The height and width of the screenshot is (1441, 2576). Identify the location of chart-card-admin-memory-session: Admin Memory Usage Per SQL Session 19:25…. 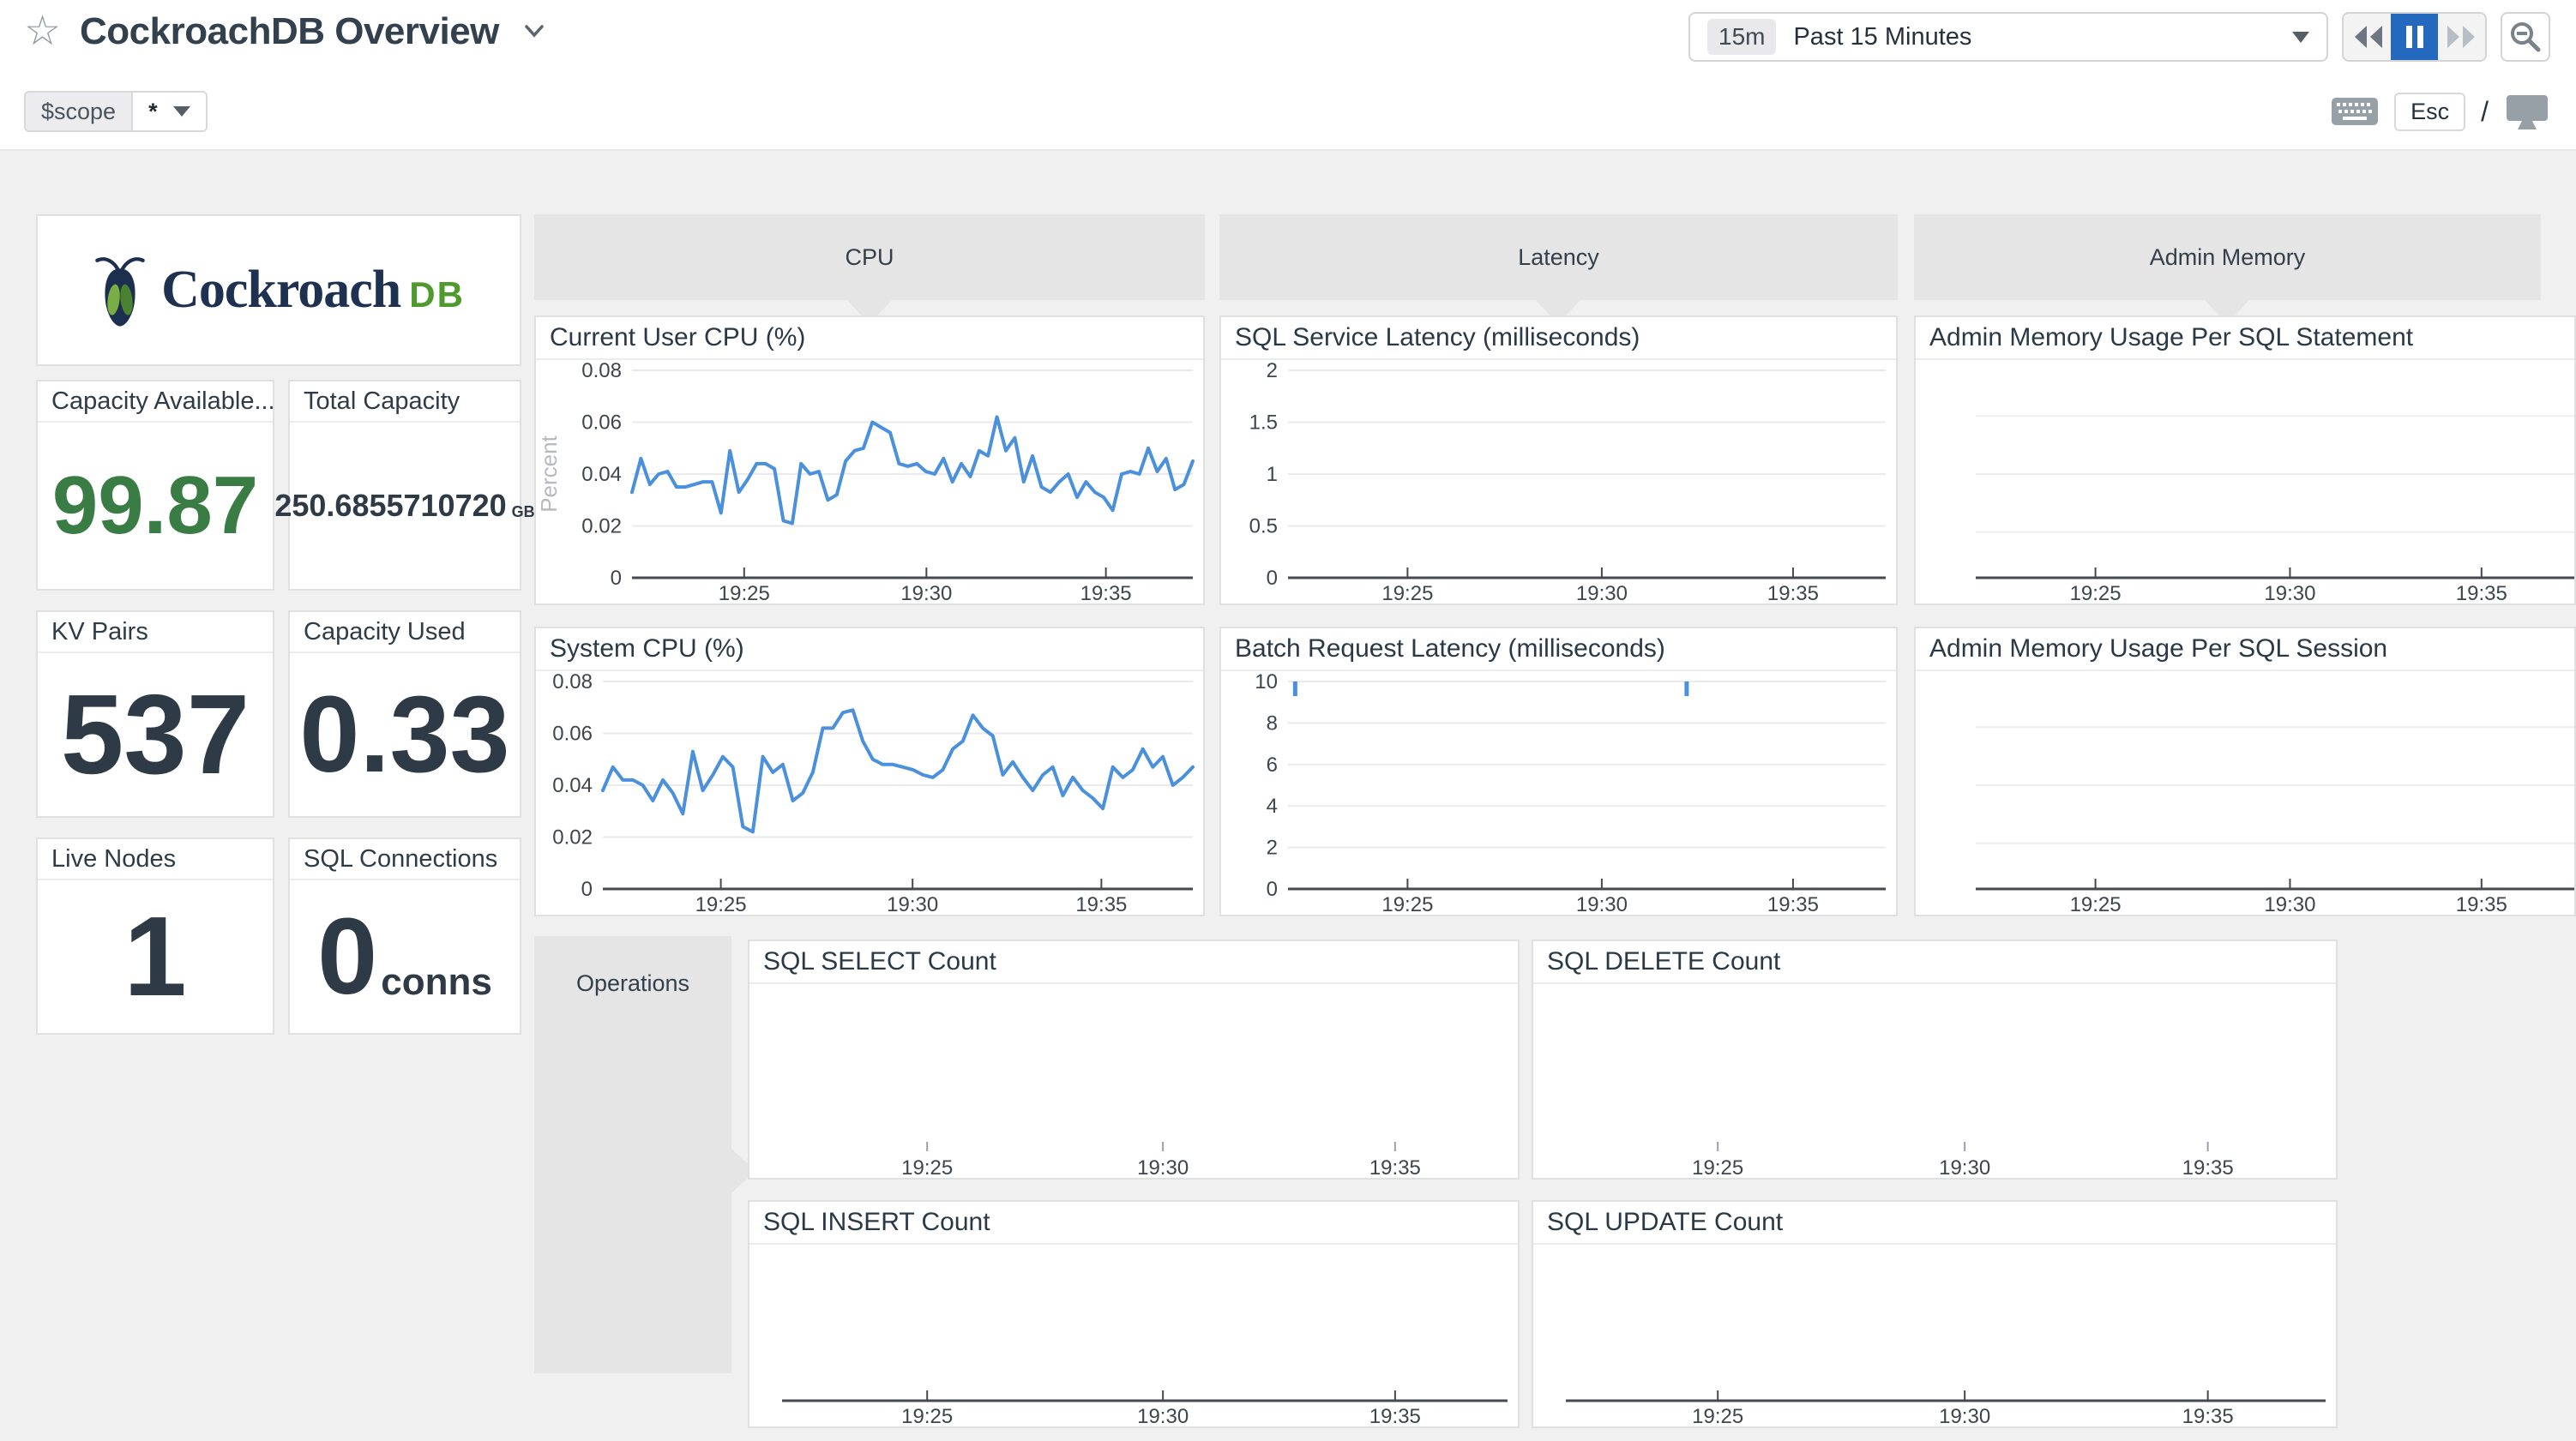
(2245, 771).